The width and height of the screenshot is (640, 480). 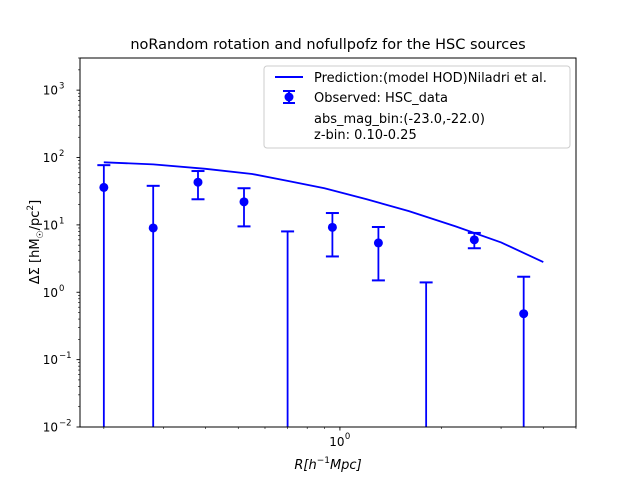 I want to click on x-tick-exponent: 0, so click(x=347, y=437).